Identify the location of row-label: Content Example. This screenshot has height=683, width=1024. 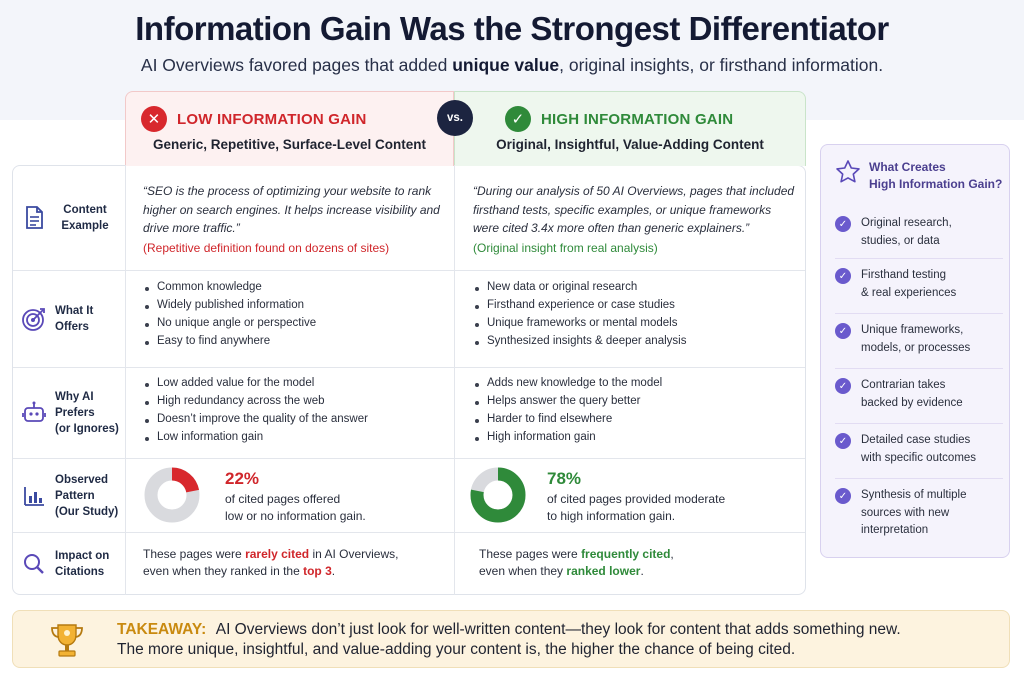
(85, 218).